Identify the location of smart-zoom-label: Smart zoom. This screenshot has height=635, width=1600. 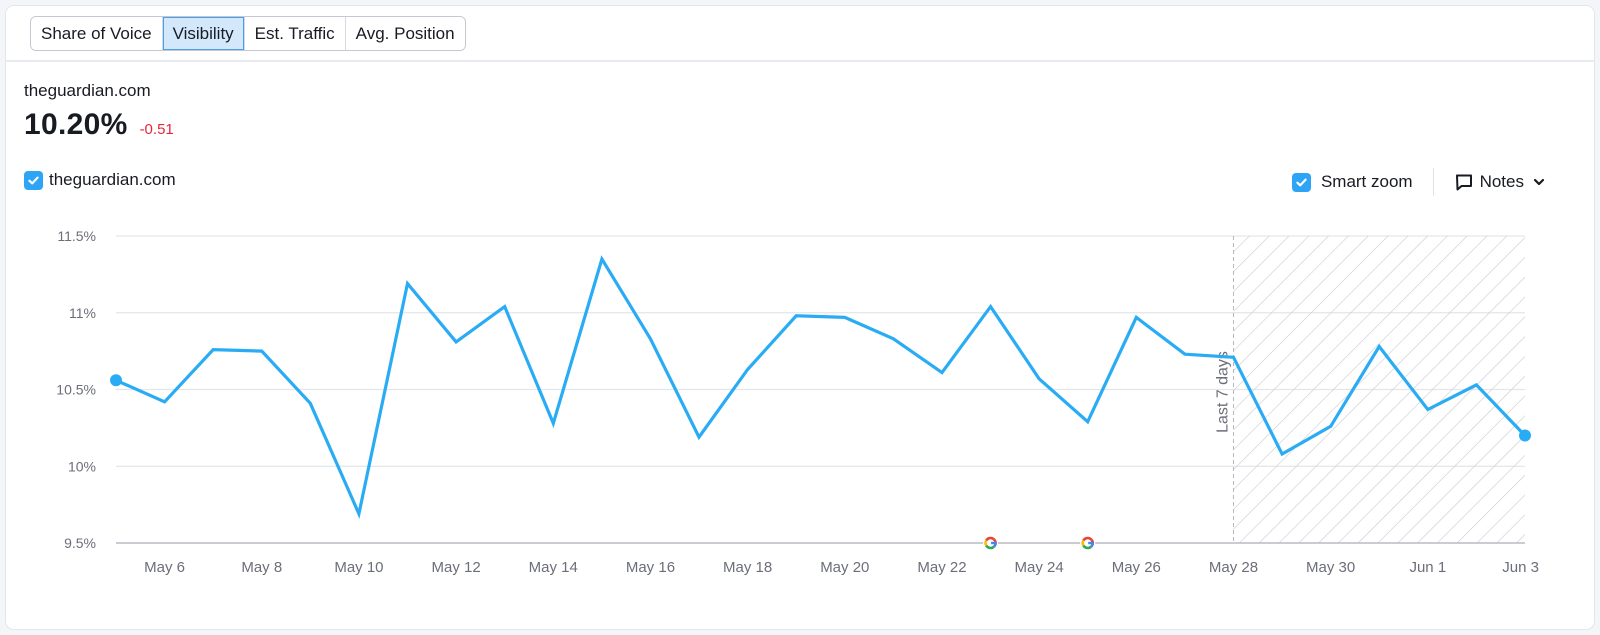
(1366, 181).